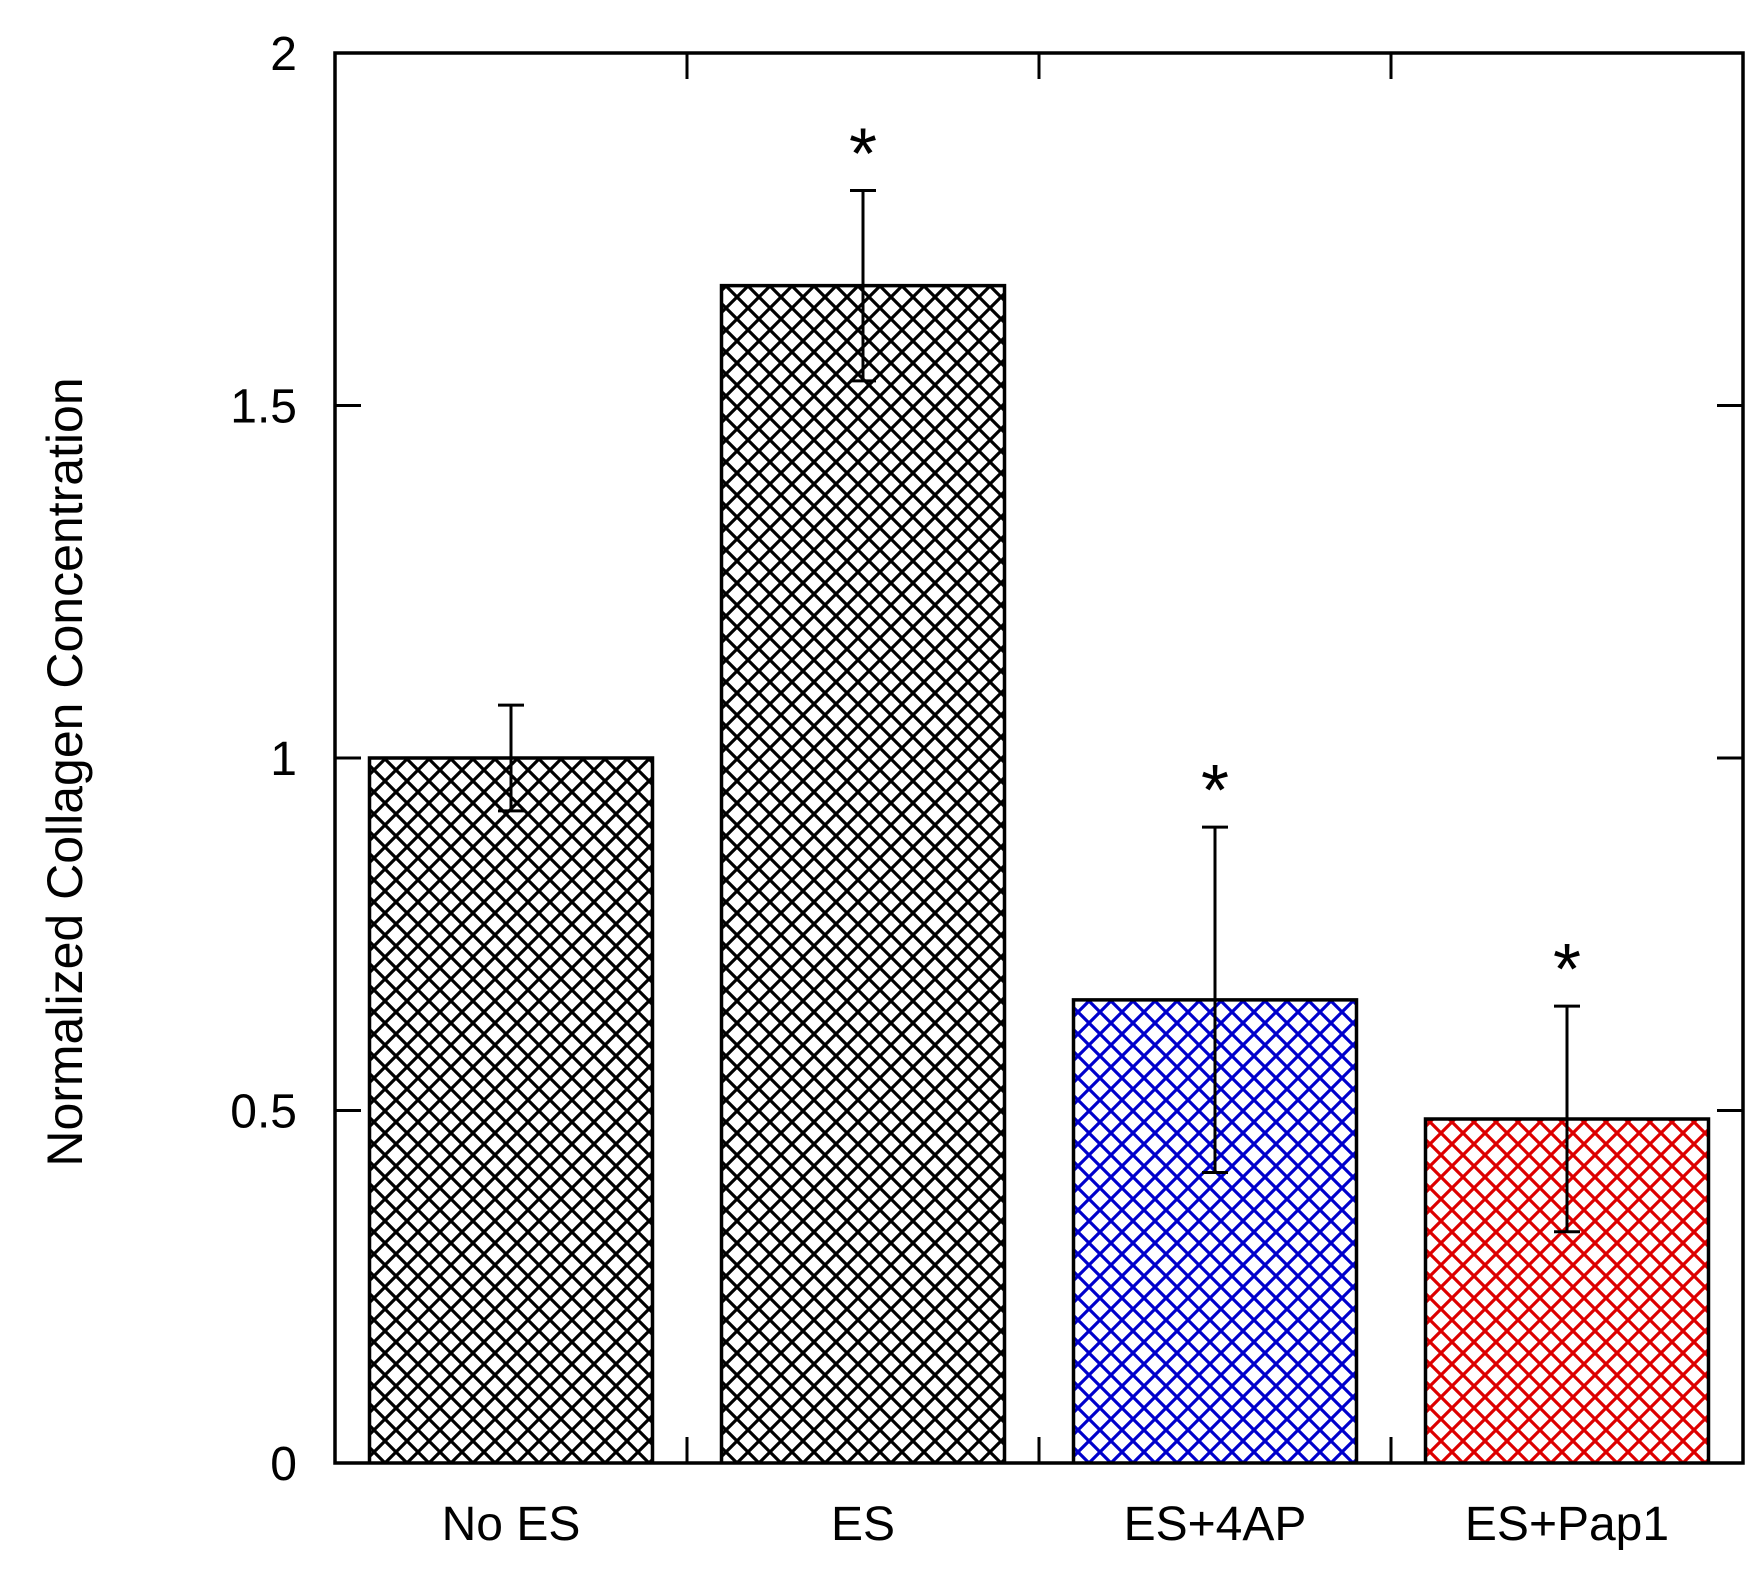 The height and width of the screenshot is (1575, 1762). I want to click on y-tick-label-4: 2, so click(283, 54).